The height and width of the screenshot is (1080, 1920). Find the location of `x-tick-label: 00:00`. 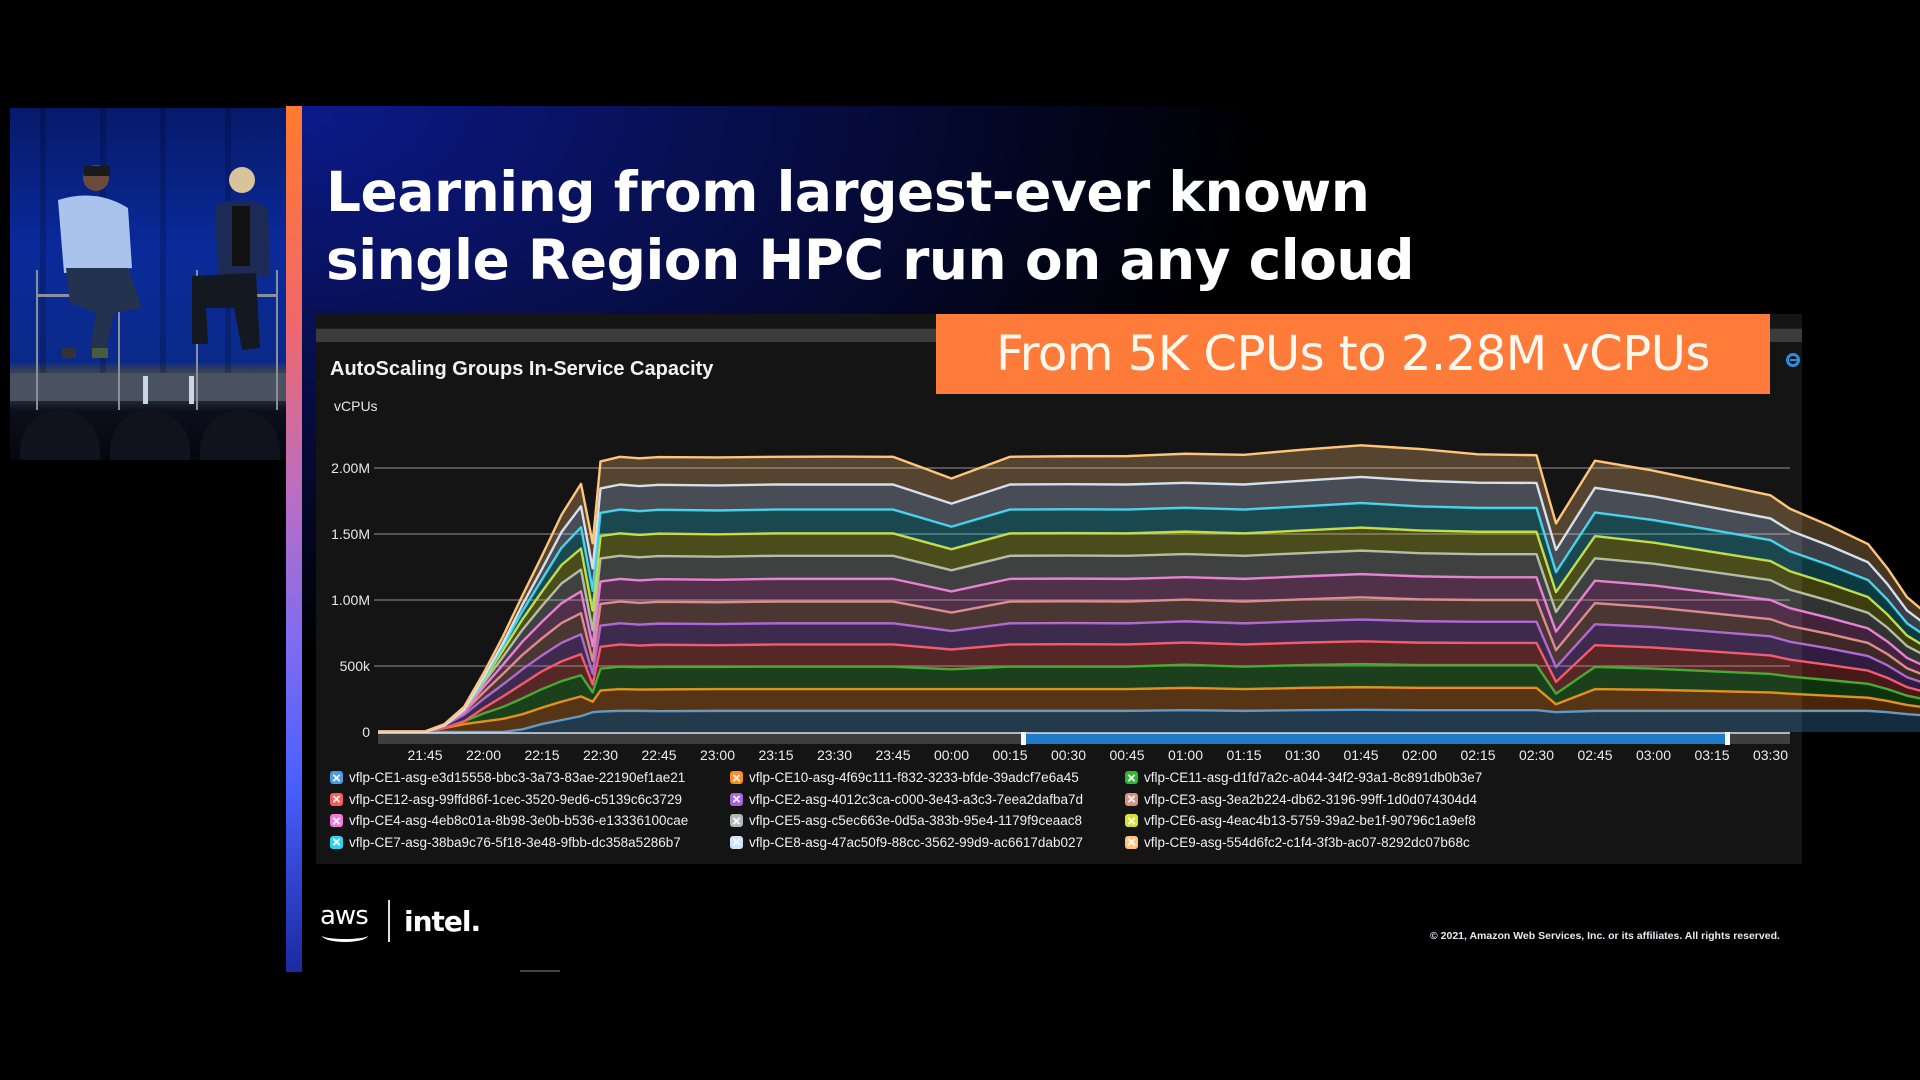

x-tick-label: 00:00 is located at coordinates (951, 755).